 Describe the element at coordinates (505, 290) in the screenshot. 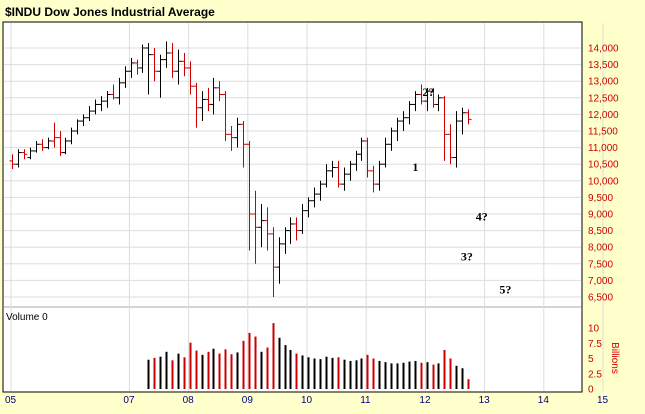

I see `wave-label: 5?` at that location.